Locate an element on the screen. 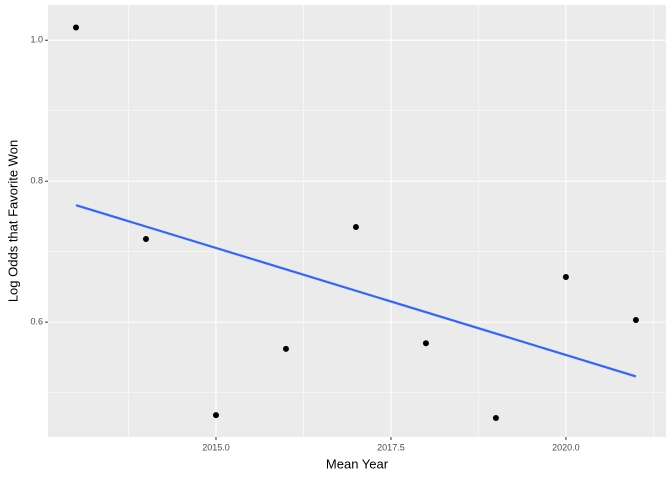  x-axis-title: Mean Year is located at coordinates (357, 463).